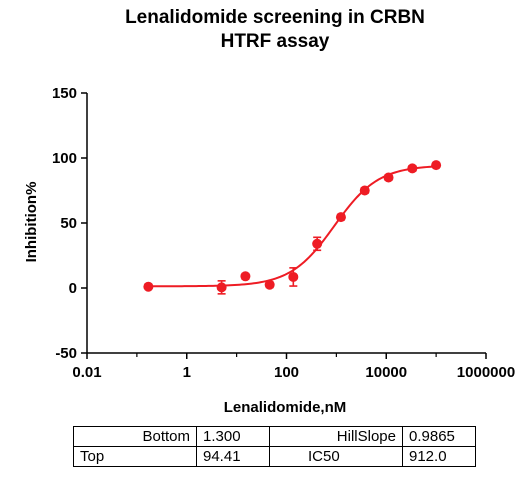 The image size is (525, 492). I want to click on y-tick-label: 50, so click(68, 223).